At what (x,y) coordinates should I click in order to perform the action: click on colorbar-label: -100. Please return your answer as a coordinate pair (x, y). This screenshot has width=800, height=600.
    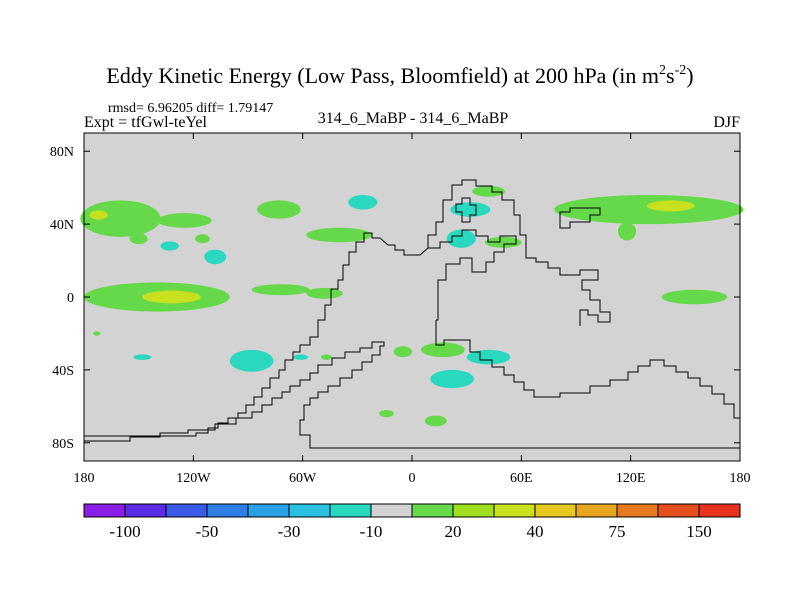
    Looking at the image, I should click on (124, 531).